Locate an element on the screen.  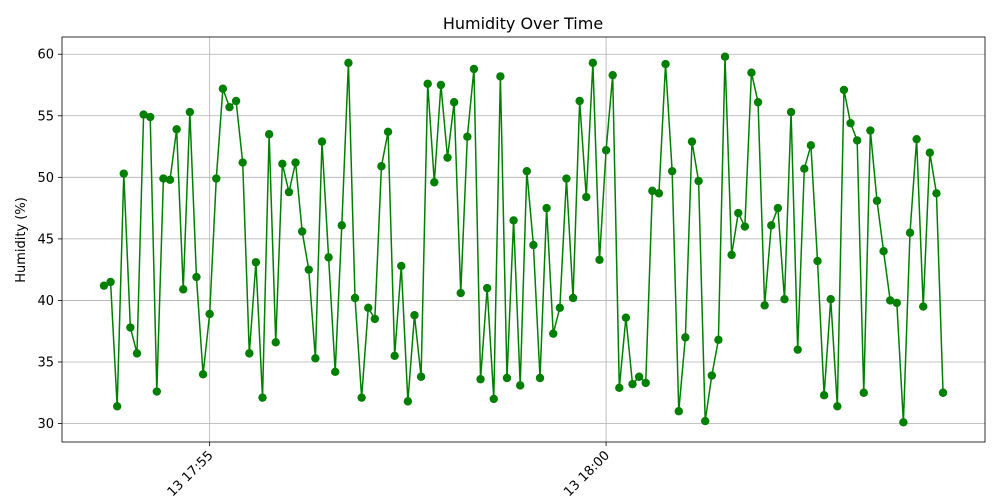
y-tick-label: 60 is located at coordinates (45, 55).